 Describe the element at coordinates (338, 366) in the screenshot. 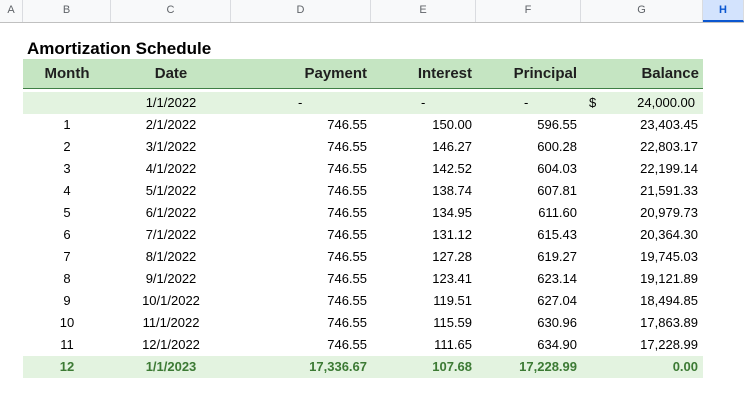

I see `total-payment: 17,336.67` at that location.